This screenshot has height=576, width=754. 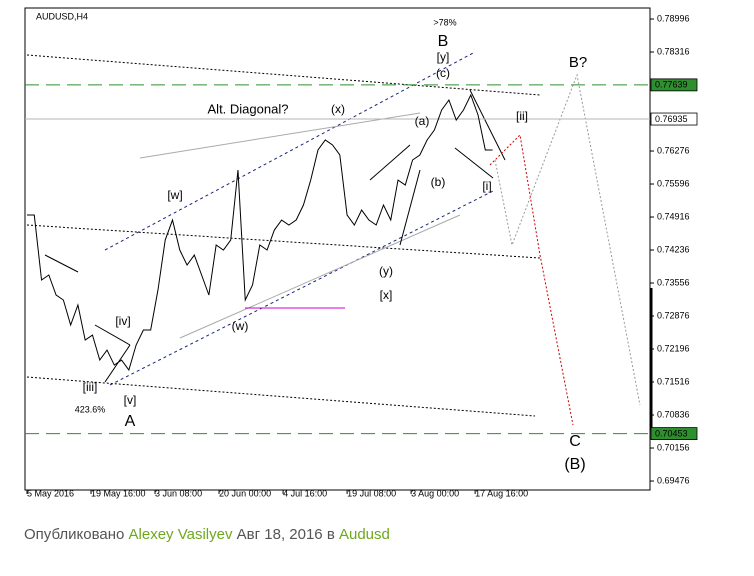 I want to click on y-tick-label: 0.70156, so click(x=673, y=447).